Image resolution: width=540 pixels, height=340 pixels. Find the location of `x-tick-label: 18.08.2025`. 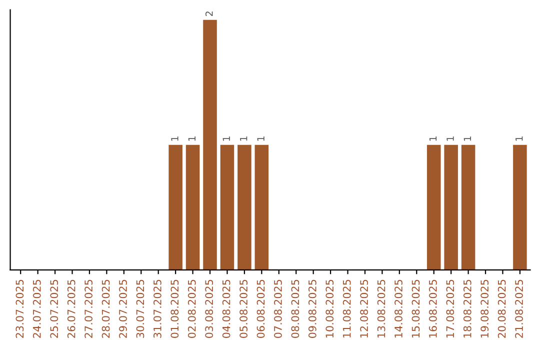

x-tick-label: 18.08.2025 is located at coordinates (467, 309).